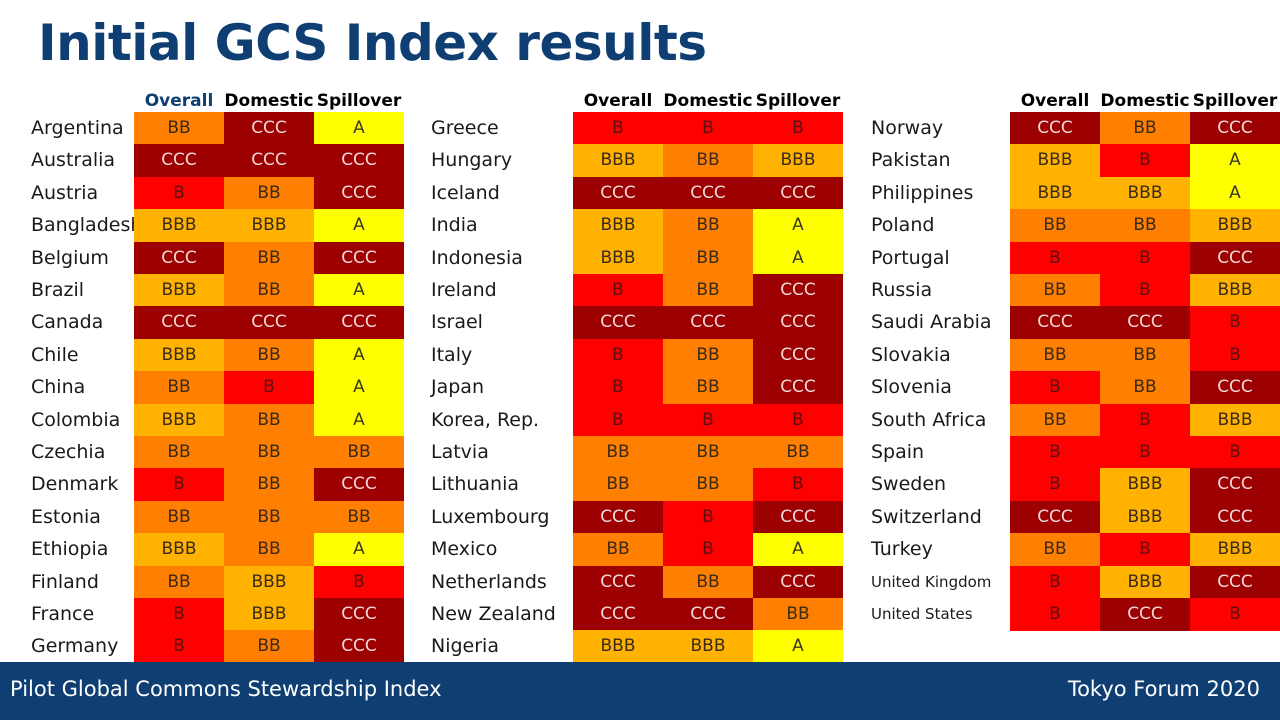 Image resolution: width=1280 pixels, height=720 pixels. What do you see at coordinates (902, 290) in the screenshot?
I see `country-name: Russia` at bounding box center [902, 290].